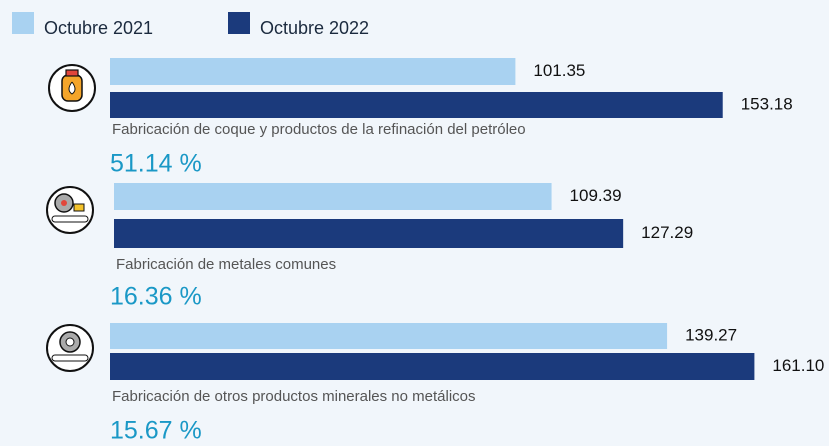  What do you see at coordinates (596, 195) in the screenshot?
I see `value-label: 109.39` at bounding box center [596, 195].